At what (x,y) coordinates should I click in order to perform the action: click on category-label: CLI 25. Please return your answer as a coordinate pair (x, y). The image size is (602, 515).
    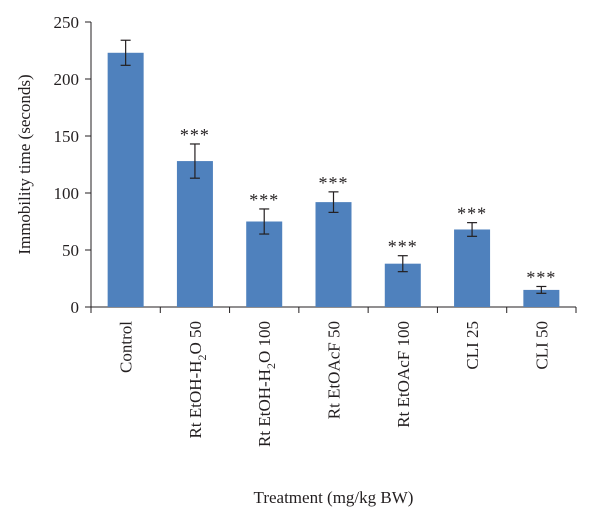
    Looking at the image, I should click on (472, 345).